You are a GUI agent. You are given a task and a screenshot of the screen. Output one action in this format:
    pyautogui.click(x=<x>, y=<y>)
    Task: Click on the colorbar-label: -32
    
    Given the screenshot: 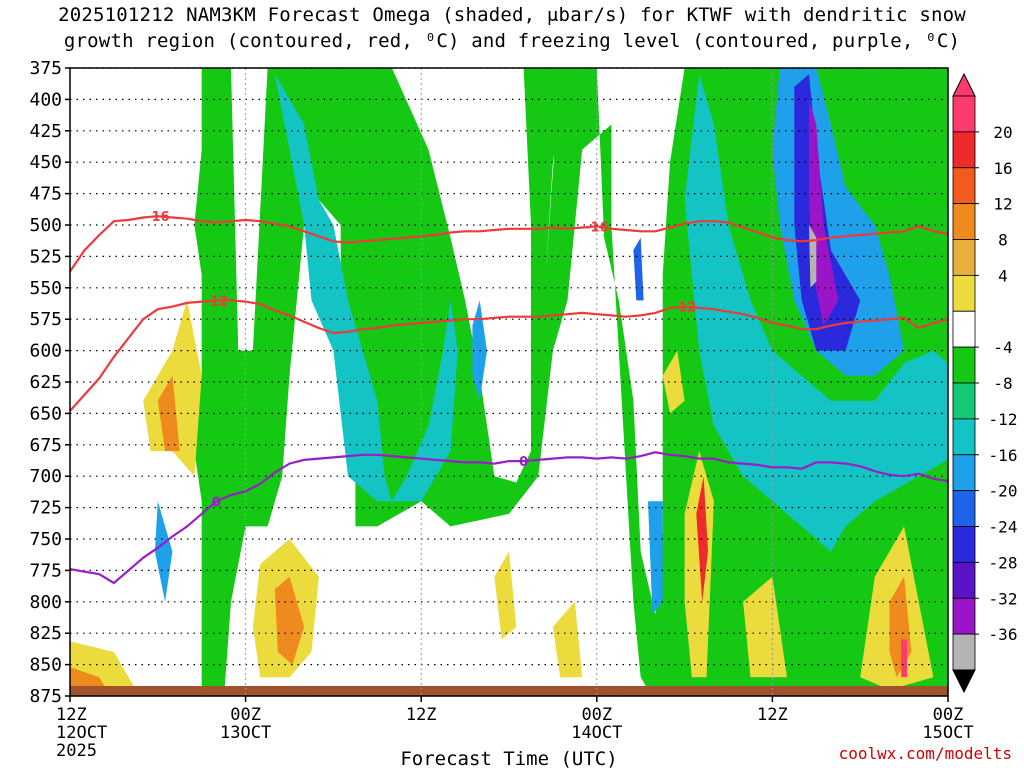 What is the action you would take?
    pyautogui.click(x=1003, y=598)
    